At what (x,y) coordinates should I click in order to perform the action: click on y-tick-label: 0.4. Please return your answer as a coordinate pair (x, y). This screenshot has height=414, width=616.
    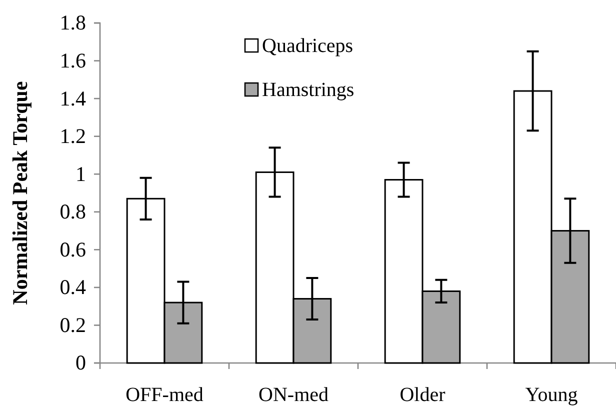
    Looking at the image, I should click on (73, 287).